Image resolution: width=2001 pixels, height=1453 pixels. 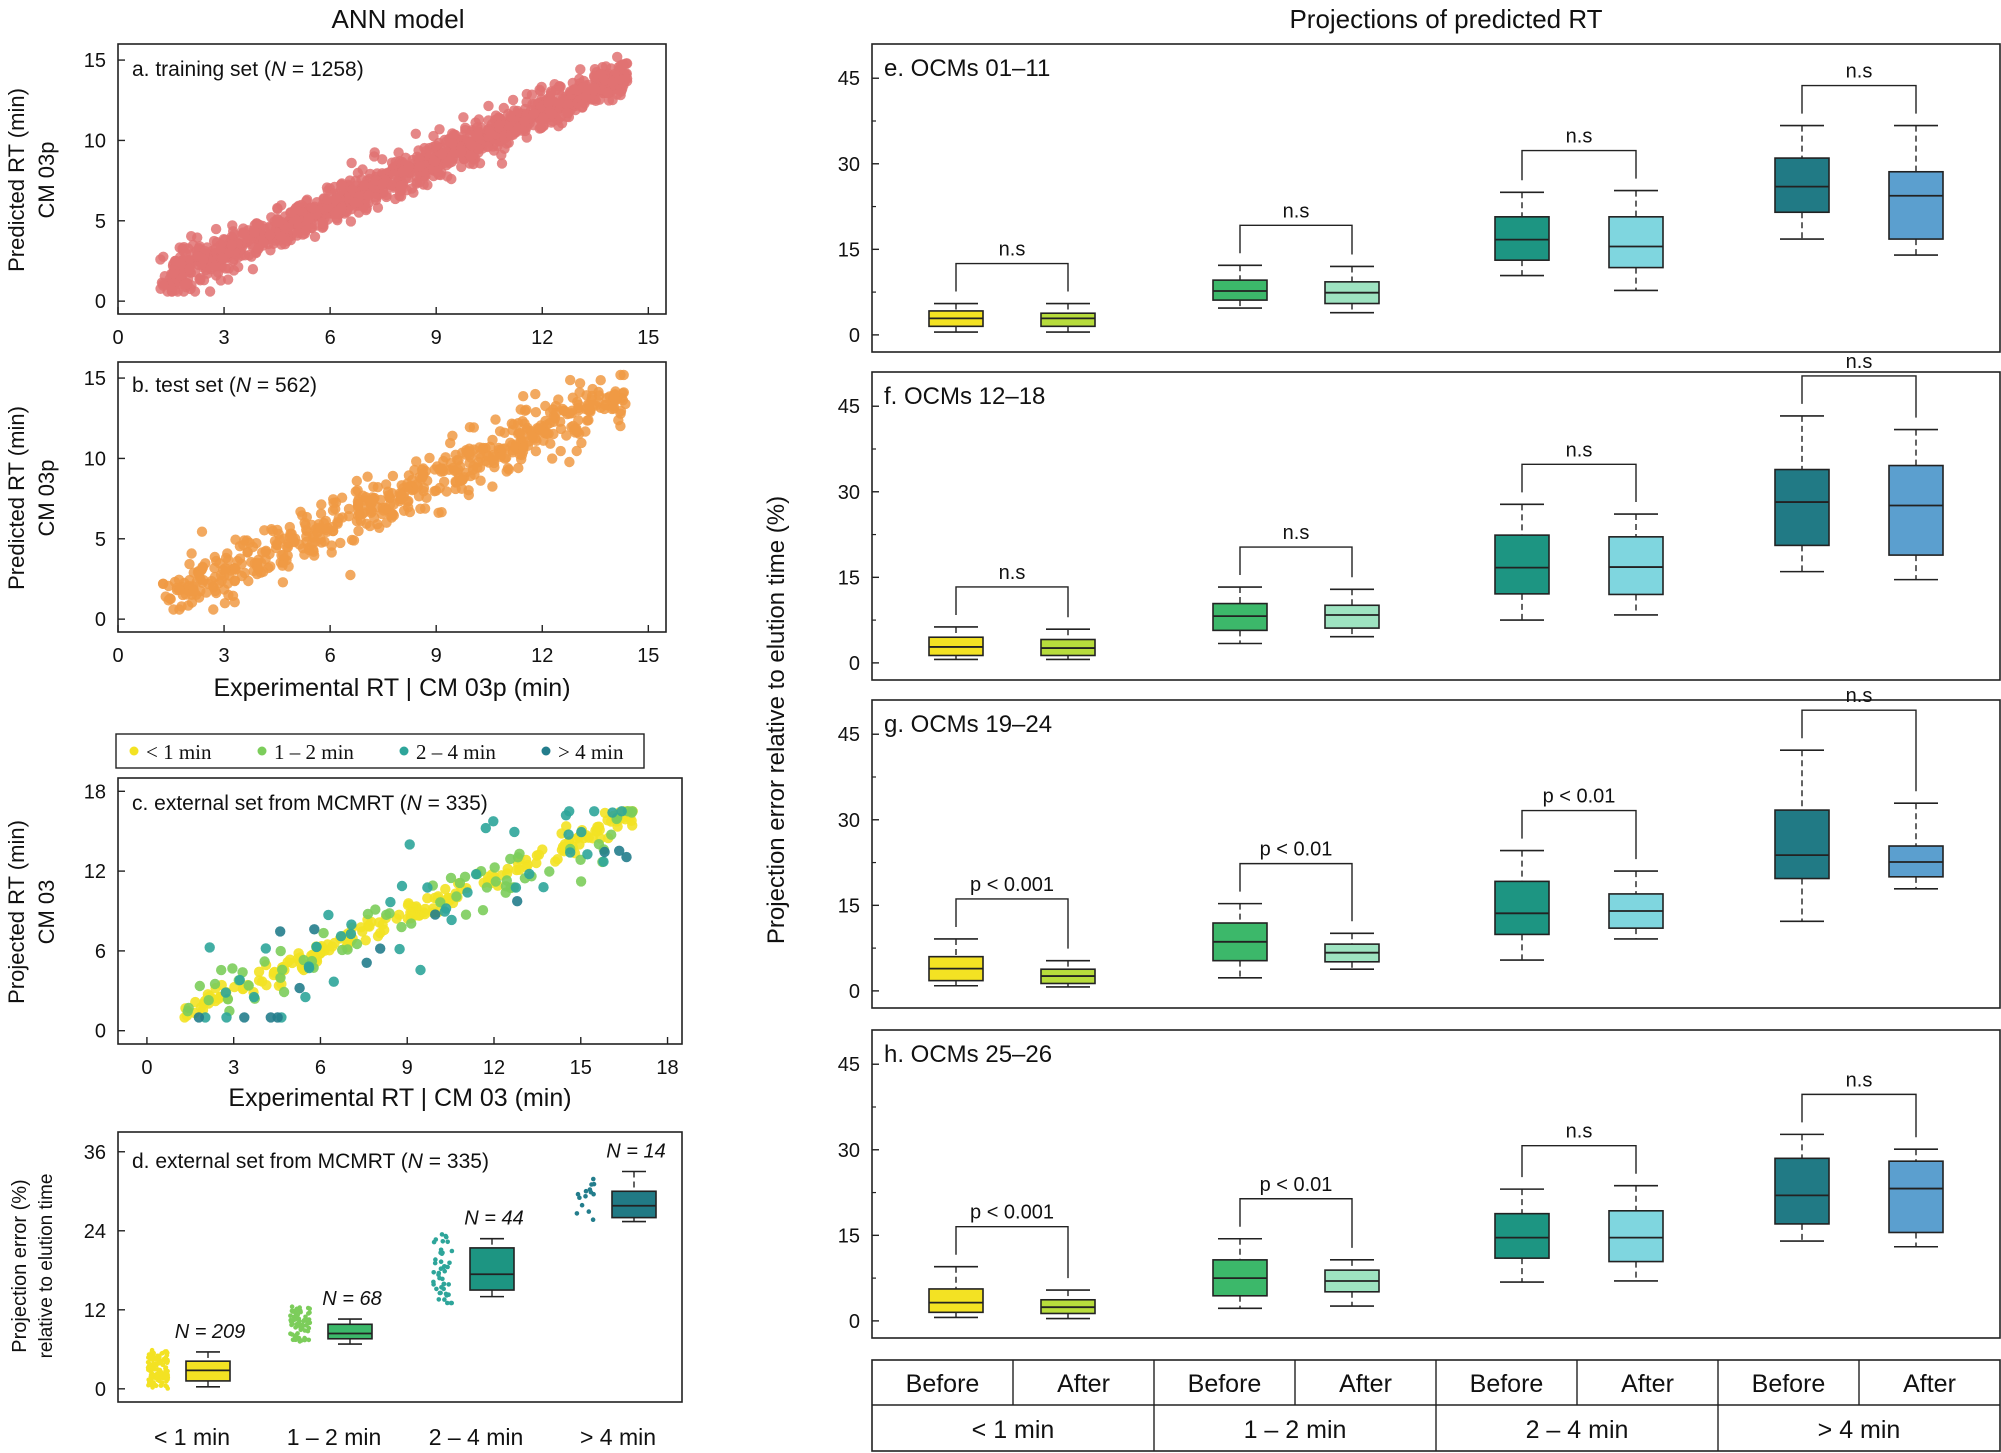 What do you see at coordinates (95, 1153) in the screenshot?
I see `y-tick-label: 36` at bounding box center [95, 1153].